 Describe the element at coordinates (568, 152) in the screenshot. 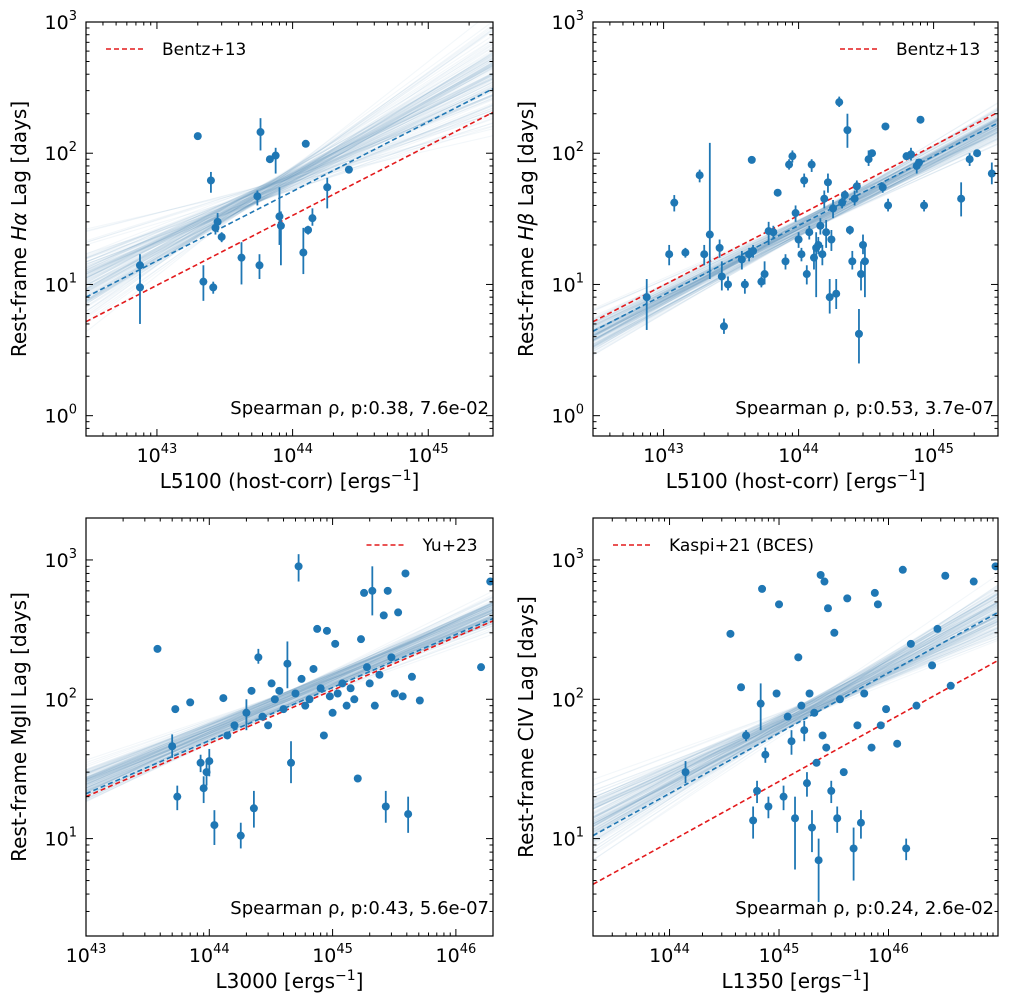

I see `y-tick-label: 102` at that location.